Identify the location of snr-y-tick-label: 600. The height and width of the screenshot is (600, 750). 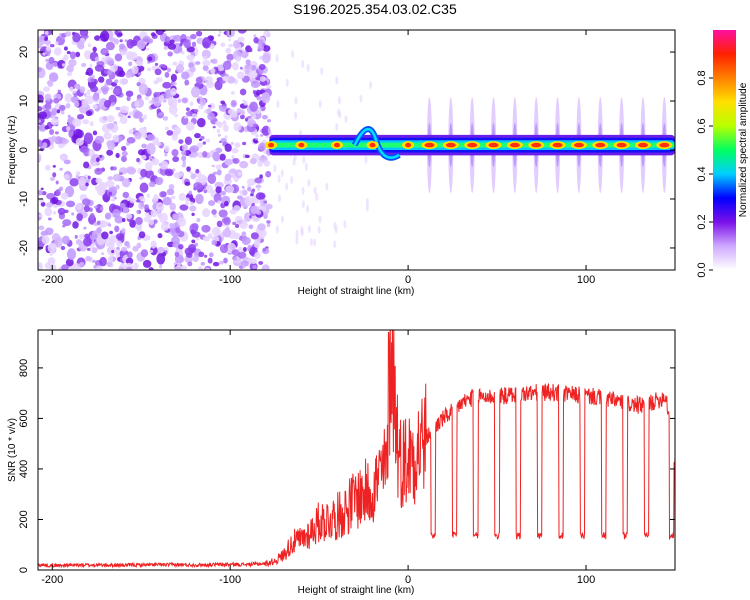
(24, 418).